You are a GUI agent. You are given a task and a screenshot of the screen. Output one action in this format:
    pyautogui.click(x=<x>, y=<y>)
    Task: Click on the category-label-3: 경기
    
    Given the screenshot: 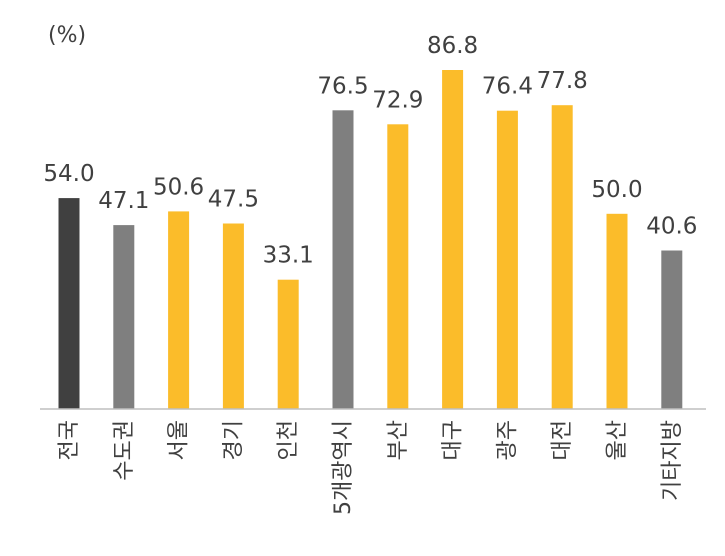 What is the action you would take?
    pyautogui.click(x=233, y=440)
    